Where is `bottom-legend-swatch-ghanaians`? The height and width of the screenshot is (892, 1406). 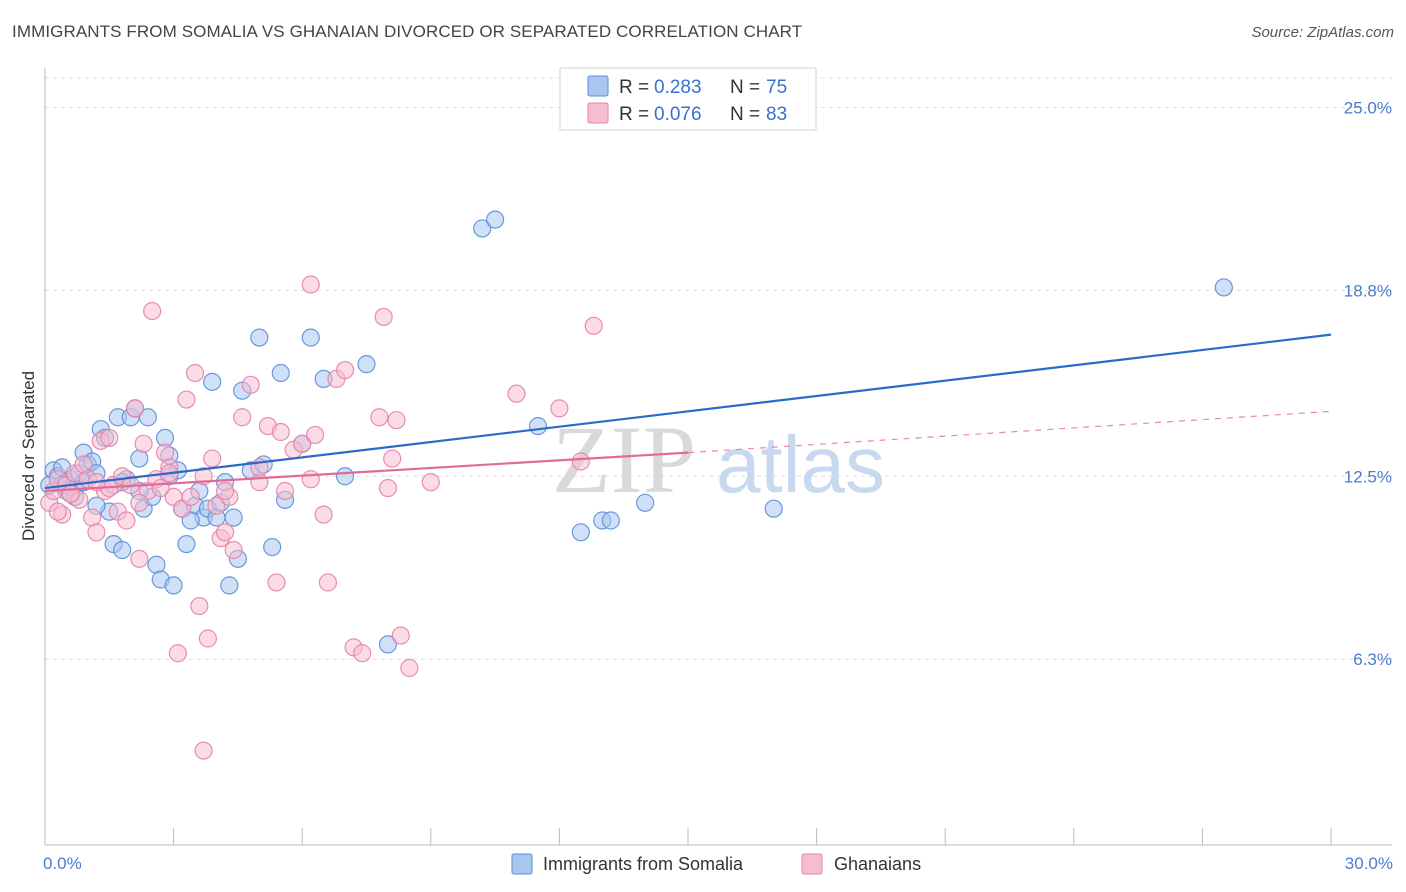
bottom-legend-swatch-ghanaians is located at coordinates (812, 864).